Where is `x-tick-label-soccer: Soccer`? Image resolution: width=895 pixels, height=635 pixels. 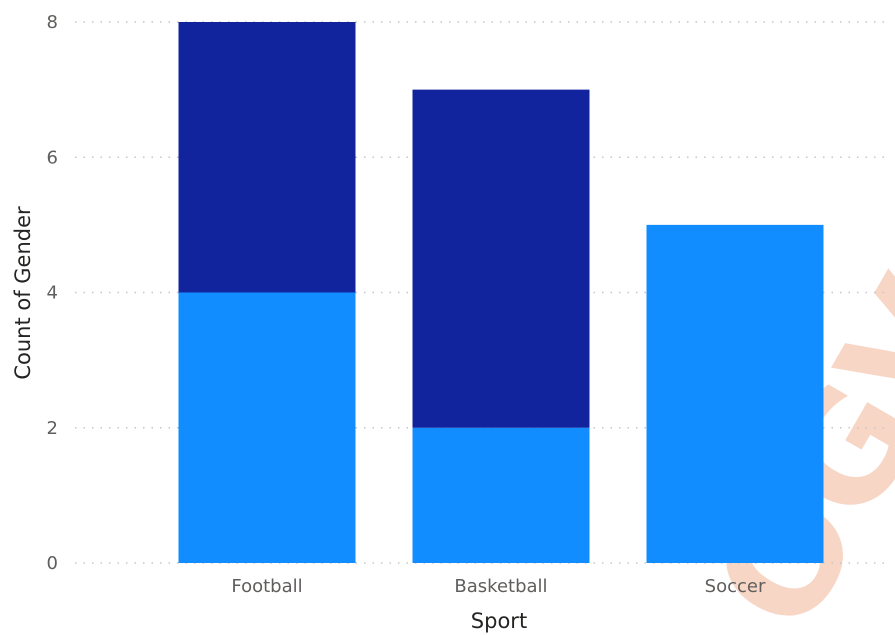
x-tick-label-soccer: Soccer is located at coordinates (735, 586).